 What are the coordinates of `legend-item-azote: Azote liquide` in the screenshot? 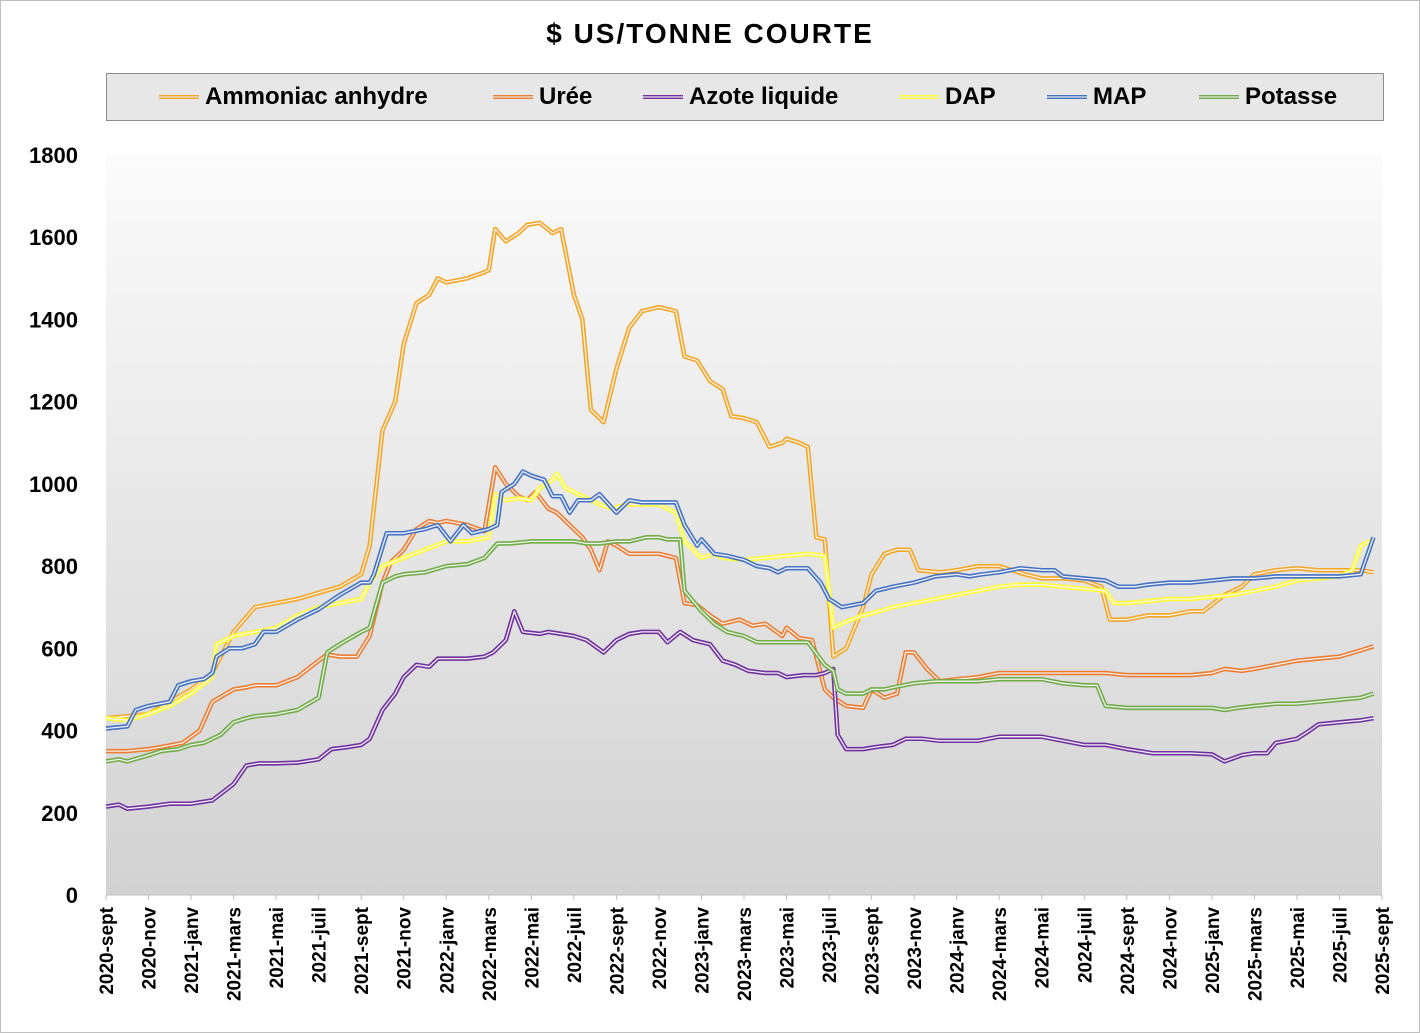 It's located at (740, 97).